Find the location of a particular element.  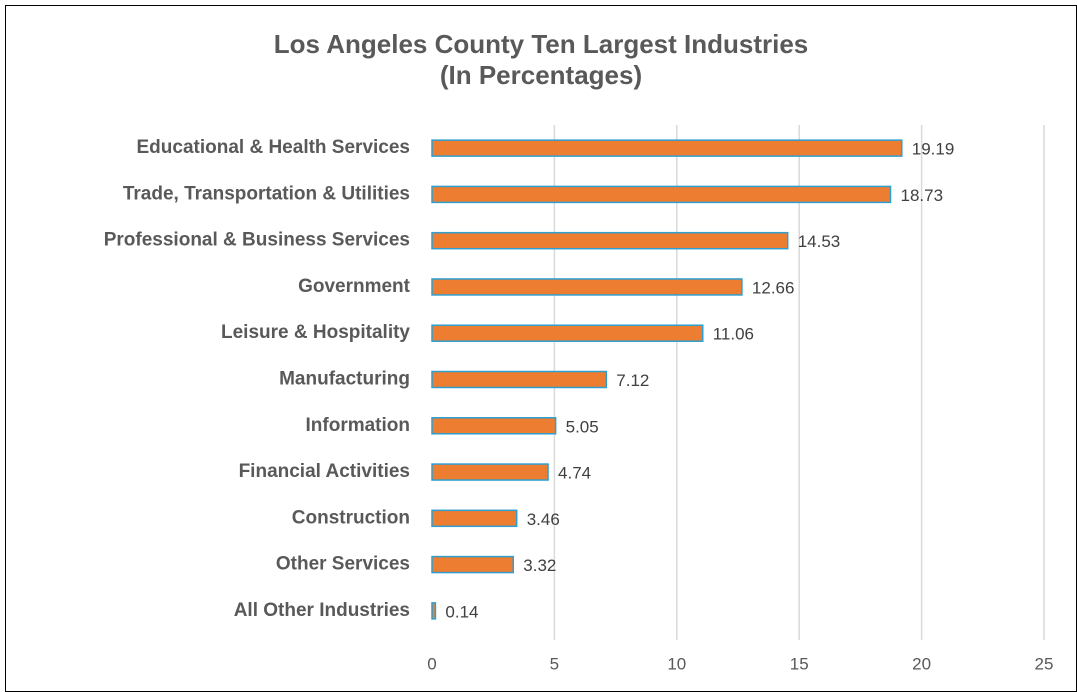

y-tick-label: Other Services is located at coordinates (343, 564).